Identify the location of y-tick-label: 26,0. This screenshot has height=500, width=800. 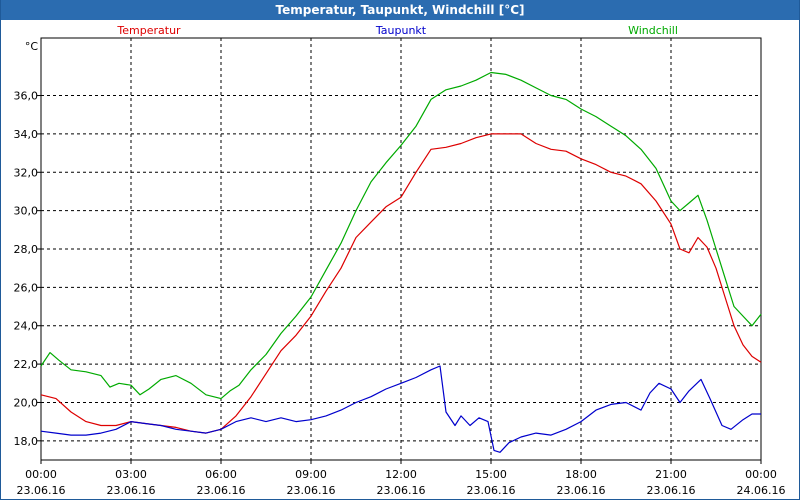
(26, 287).